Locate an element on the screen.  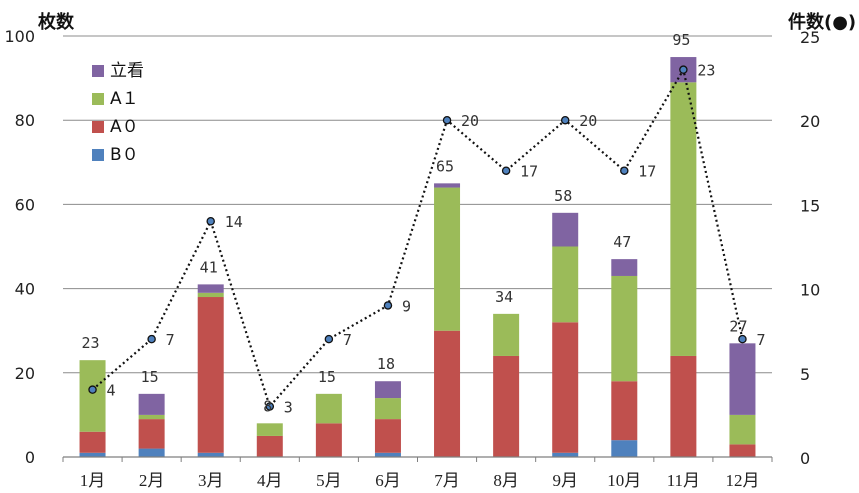
legend-label: A１ is located at coordinates (124, 99).